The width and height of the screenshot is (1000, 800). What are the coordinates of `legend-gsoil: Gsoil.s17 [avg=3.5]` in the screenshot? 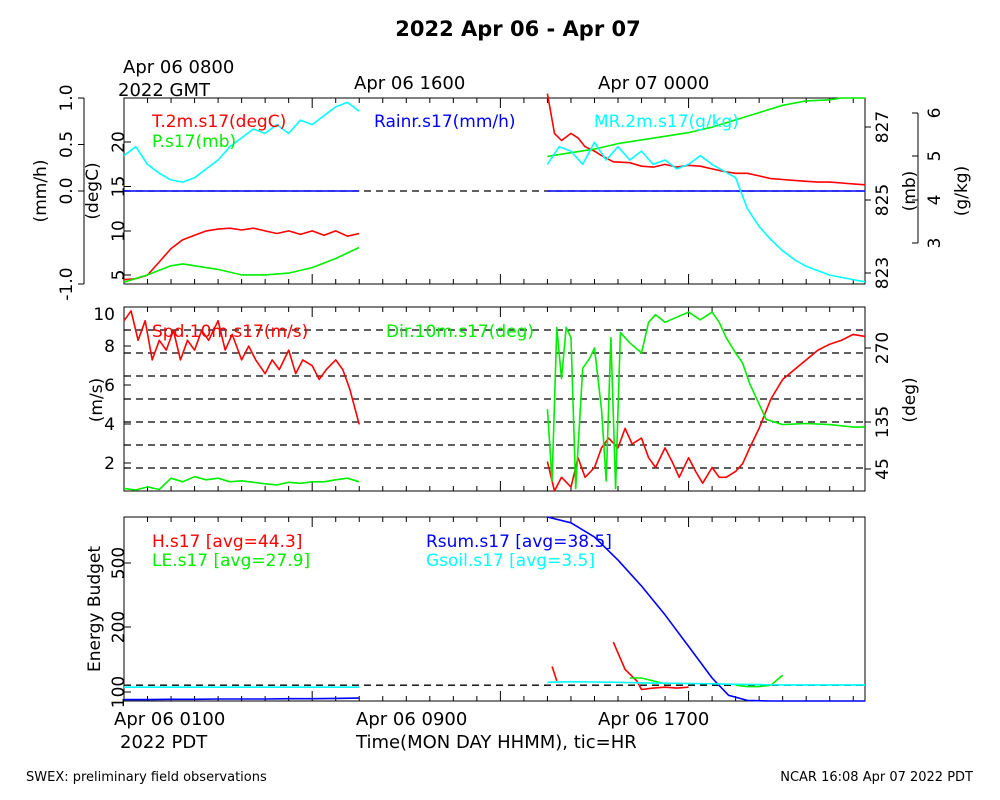 It's located at (510, 561).